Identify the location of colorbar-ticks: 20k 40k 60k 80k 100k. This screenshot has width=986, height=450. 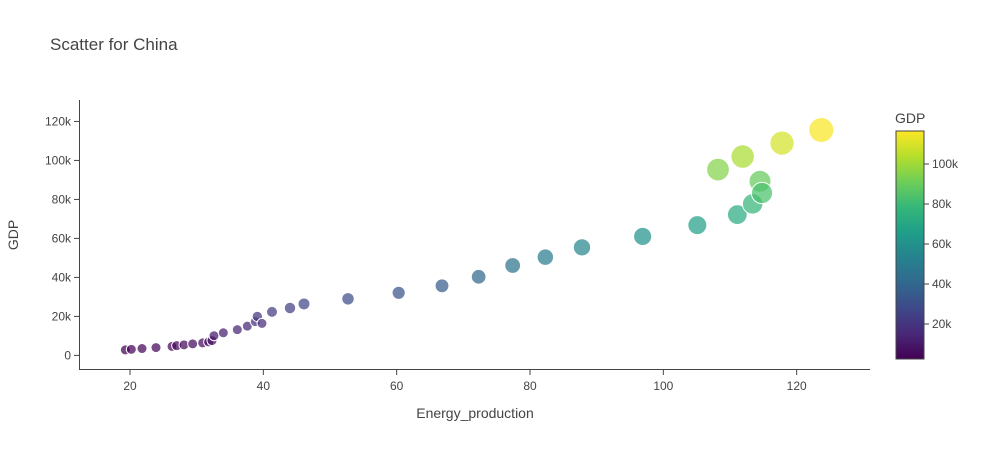
(941, 244).